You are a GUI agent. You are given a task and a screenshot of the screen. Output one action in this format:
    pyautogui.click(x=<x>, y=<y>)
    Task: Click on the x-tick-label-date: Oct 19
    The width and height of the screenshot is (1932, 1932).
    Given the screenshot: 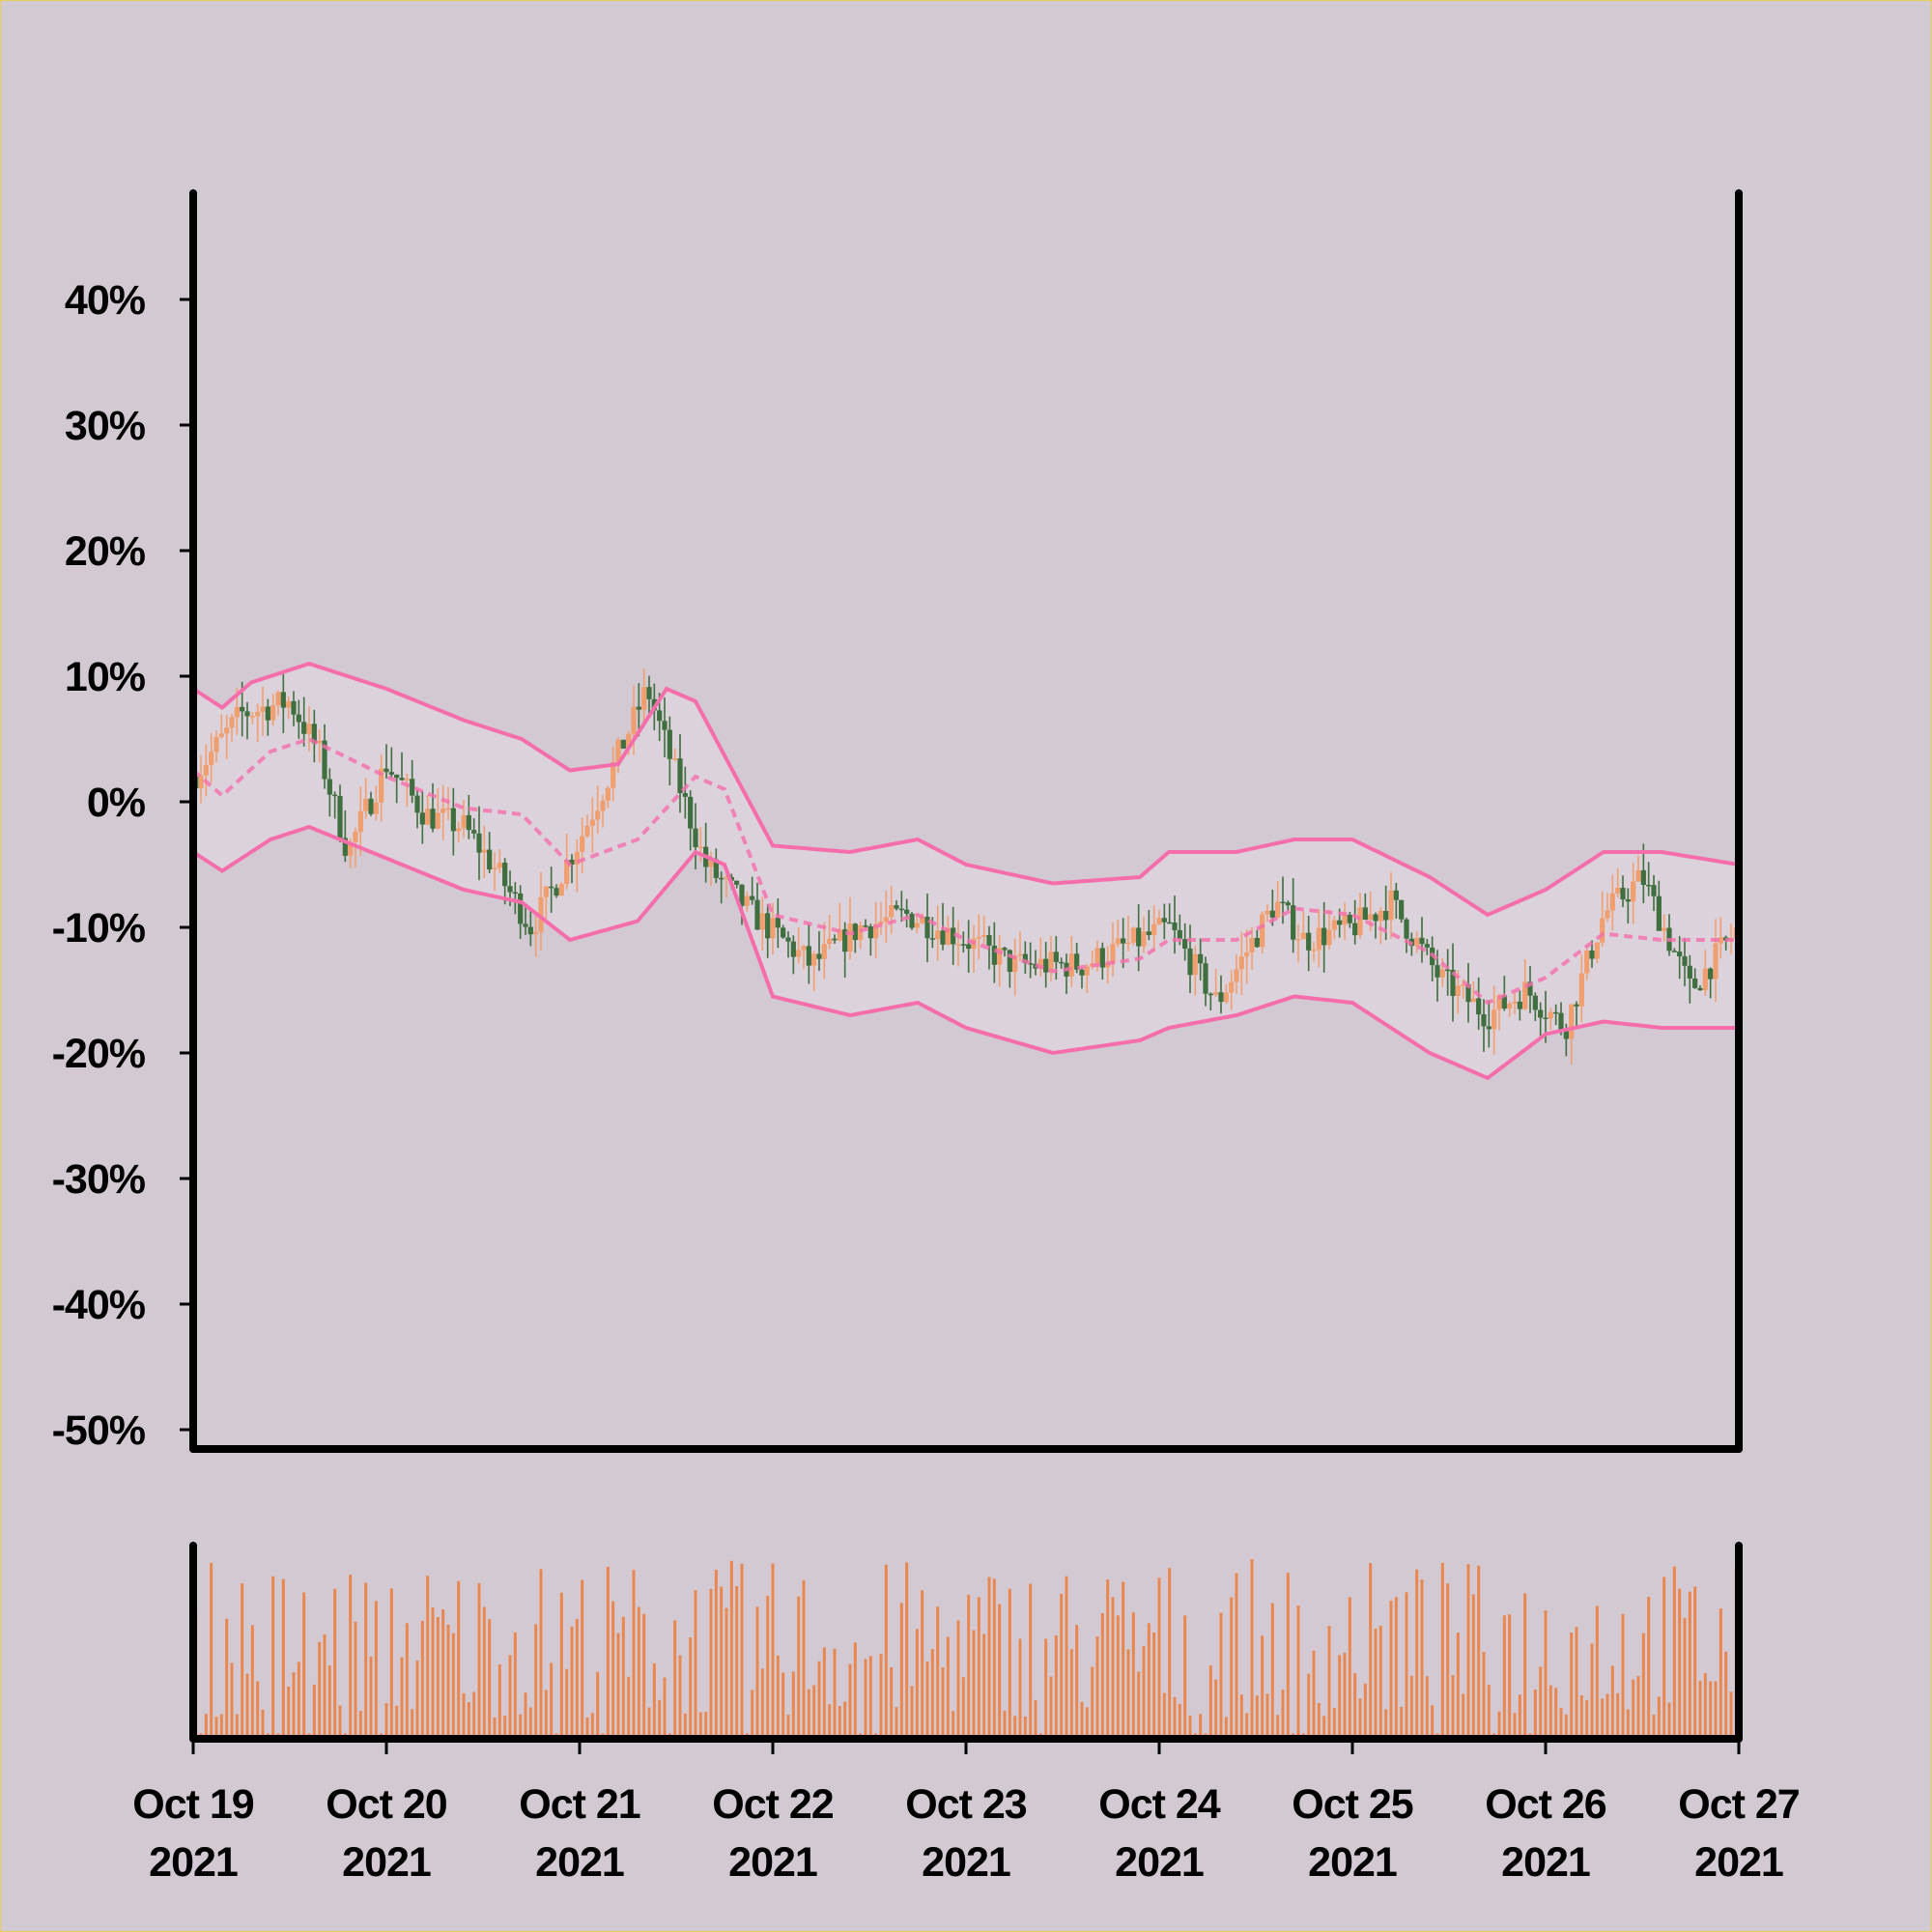 What is the action you would take?
    pyautogui.click(x=193, y=1804)
    